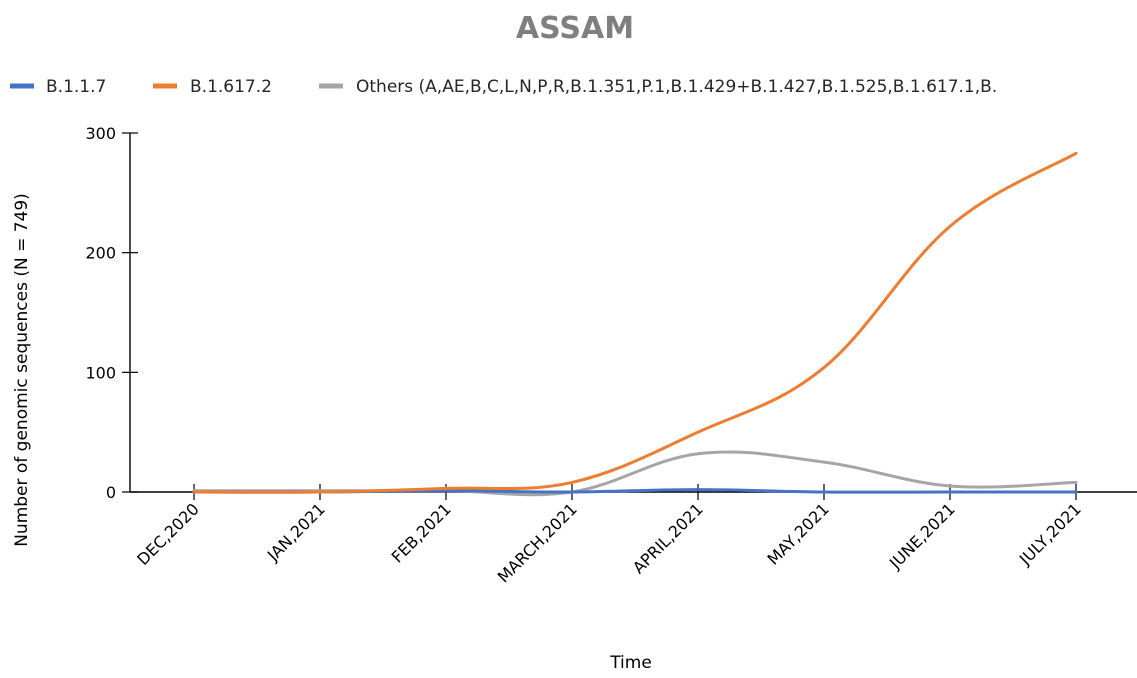 This screenshot has height=678, width=1137. What do you see at coordinates (22, 370) in the screenshot?
I see `y-axis-title: Number of genomic sequences (N = 749)` at bounding box center [22, 370].